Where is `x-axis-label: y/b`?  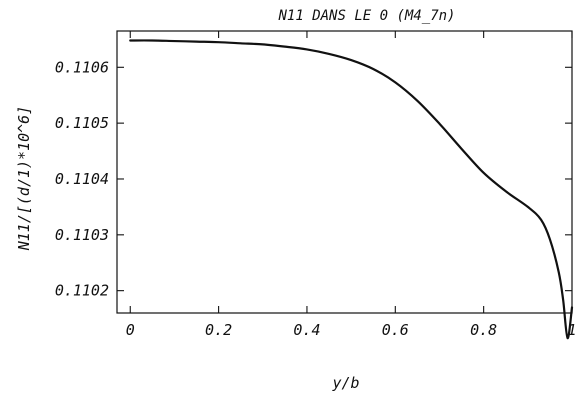 x-axis-label: y/b is located at coordinates (345, 383).